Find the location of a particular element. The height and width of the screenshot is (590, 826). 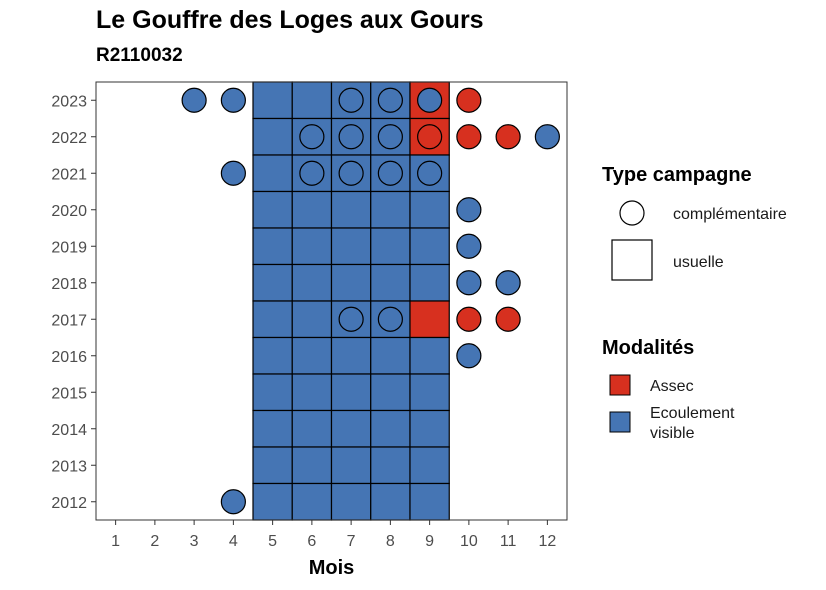

legend-label-ecoulement-line2: visible is located at coordinates (672, 433).